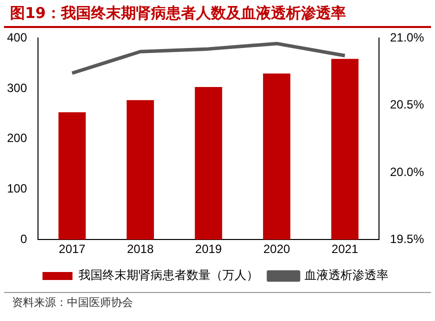 This screenshot has height=321, width=435. Describe the element at coordinates (217, 14) in the screenshot. I see `chart-title: 图19：我国终末期肾病患者人数及血液透析渗透率` at that location.